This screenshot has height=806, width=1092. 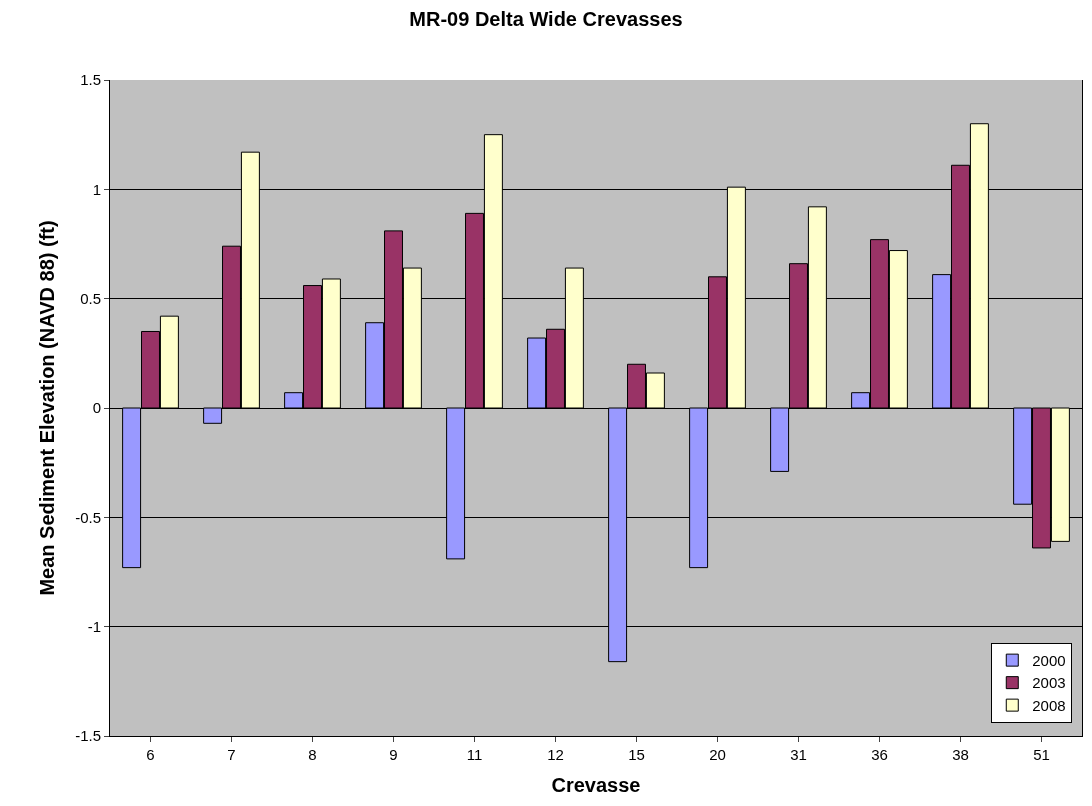 I want to click on x-tick-label: 9, so click(x=393, y=754).